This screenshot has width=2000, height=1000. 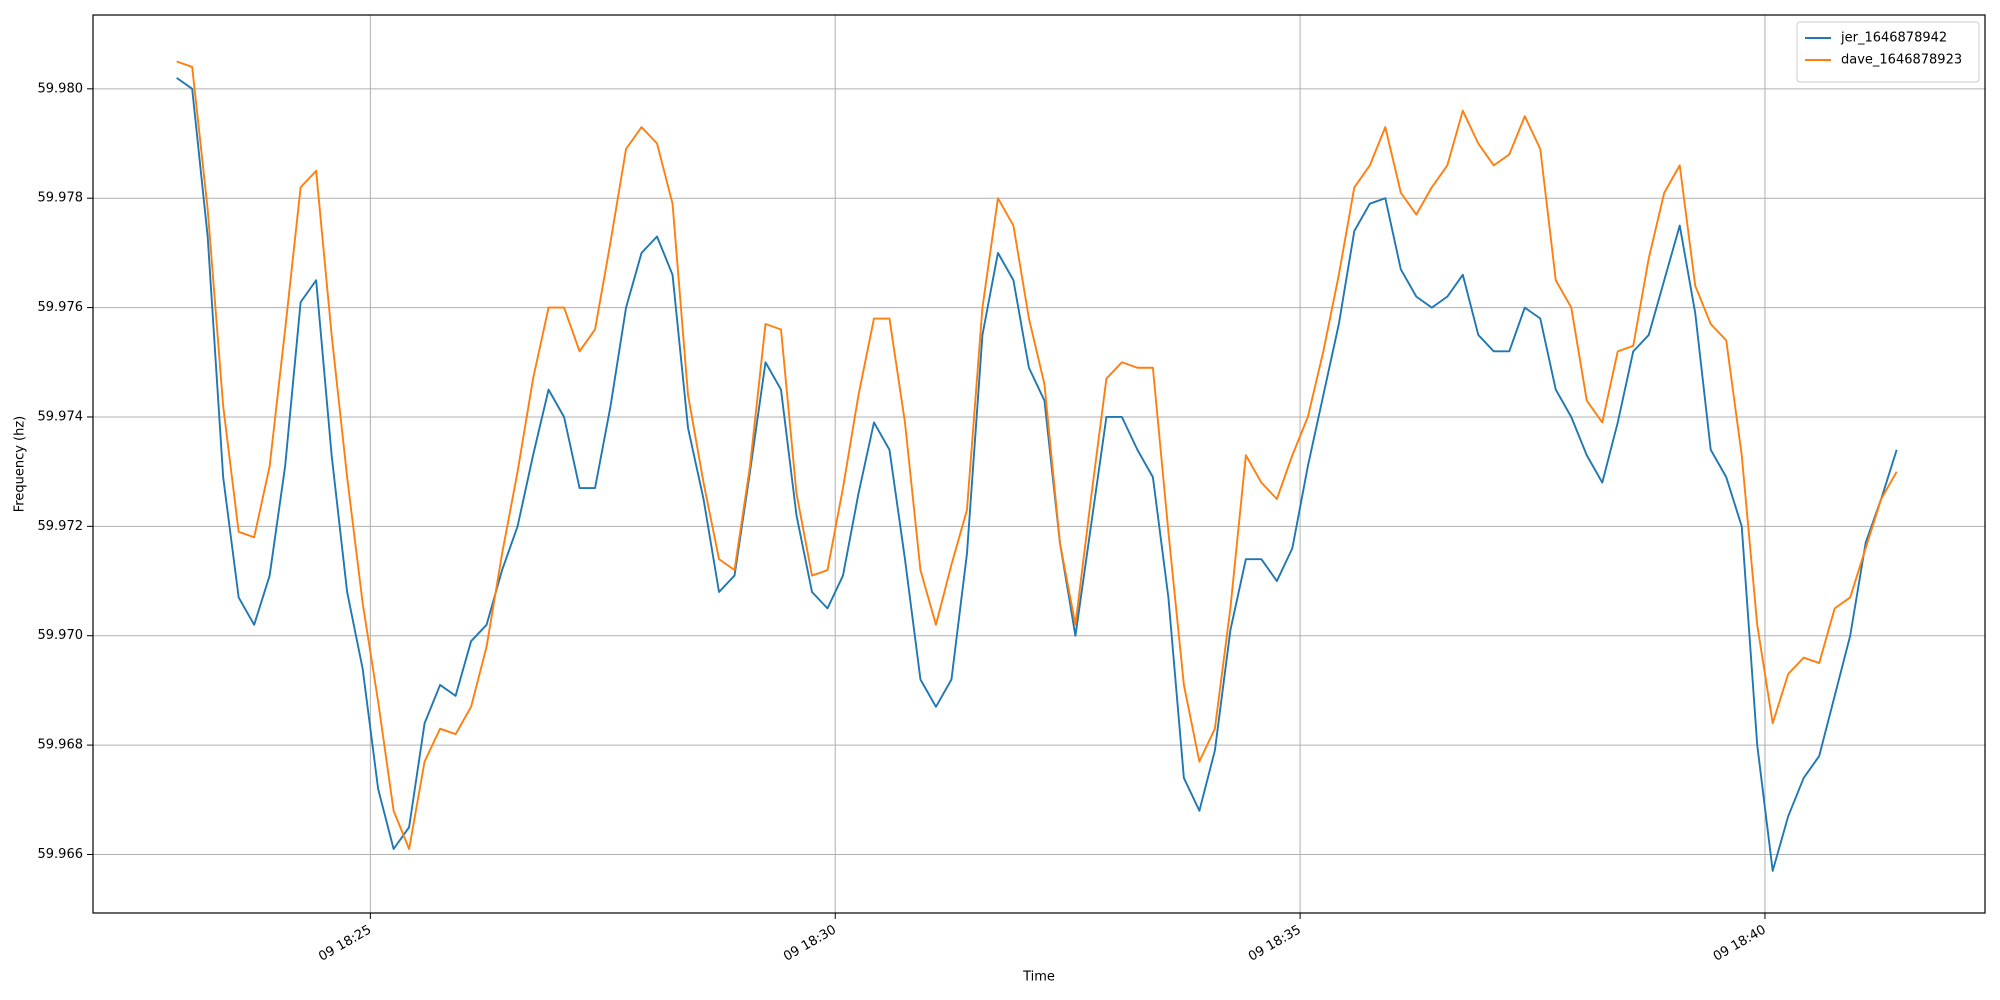 What do you see at coordinates (345, 944) in the screenshot?
I see `x-tick-label: 09 18:25` at bounding box center [345, 944].